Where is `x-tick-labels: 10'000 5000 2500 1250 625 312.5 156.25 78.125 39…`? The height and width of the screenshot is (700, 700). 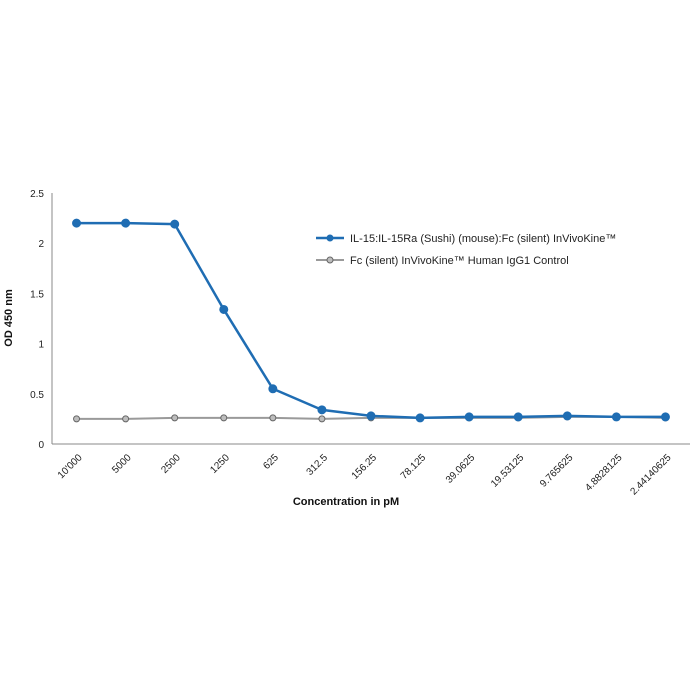
x-tick-labels: 10'000 5000 2500 1250 625 312.5 156.25 78.125 39… is located at coordinates (365, 474).